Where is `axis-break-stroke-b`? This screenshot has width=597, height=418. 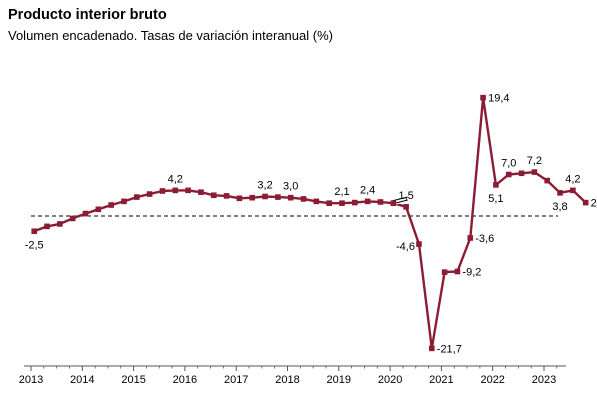 axis-break-stroke-b is located at coordinates (399, 199).